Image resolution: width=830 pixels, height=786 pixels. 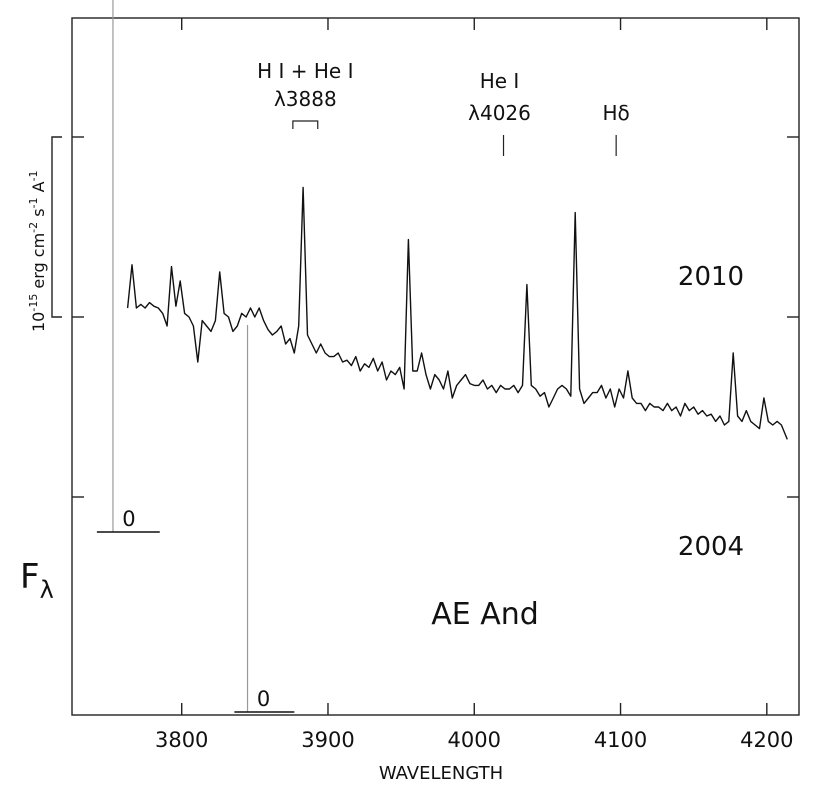 What do you see at coordinates (38, 189) in the screenshot?
I see `unit-part-3: A` at bounding box center [38, 189].